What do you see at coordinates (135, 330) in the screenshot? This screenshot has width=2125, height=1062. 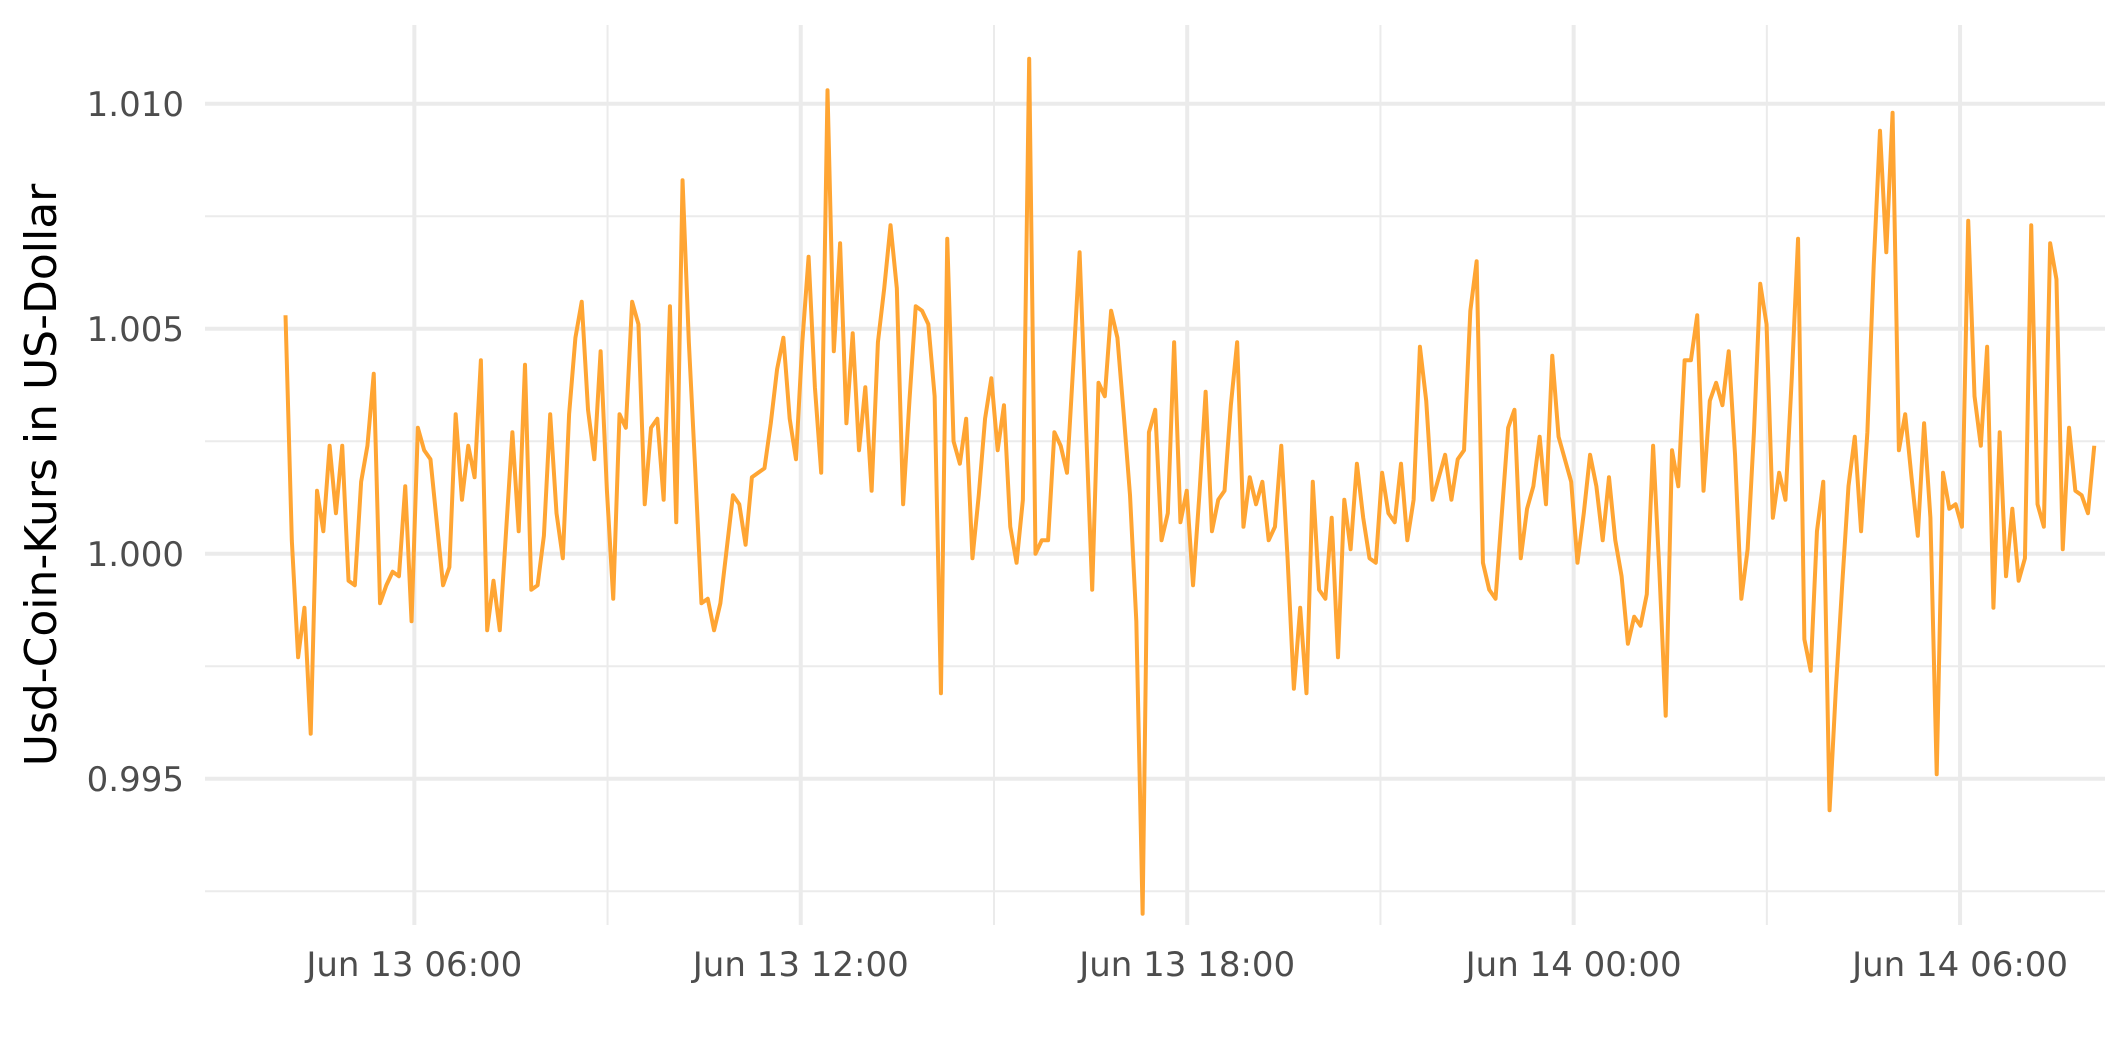 I see `y-tick-label: 1.005` at bounding box center [135, 330].